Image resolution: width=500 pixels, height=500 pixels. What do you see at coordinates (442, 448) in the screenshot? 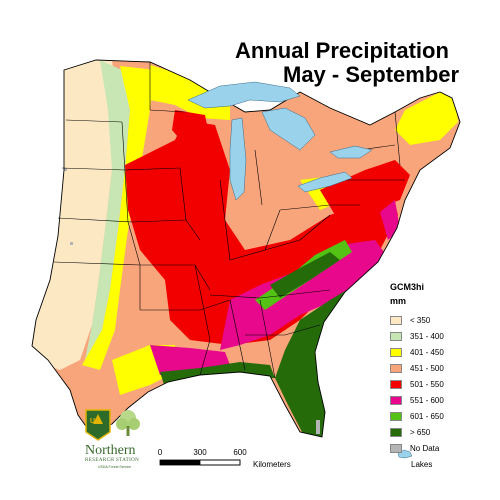
I see `legend-row: No Data` at bounding box center [442, 448].